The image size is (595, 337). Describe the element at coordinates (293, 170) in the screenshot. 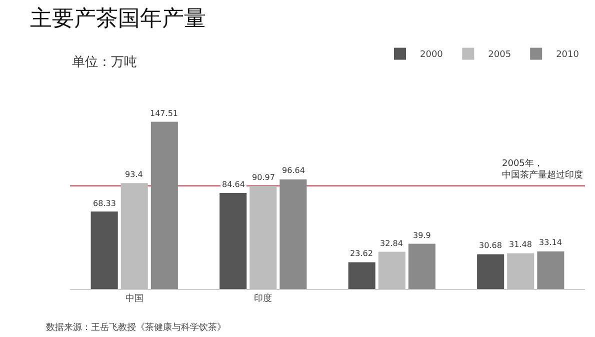

I see `data-label: 96.64` at that location.